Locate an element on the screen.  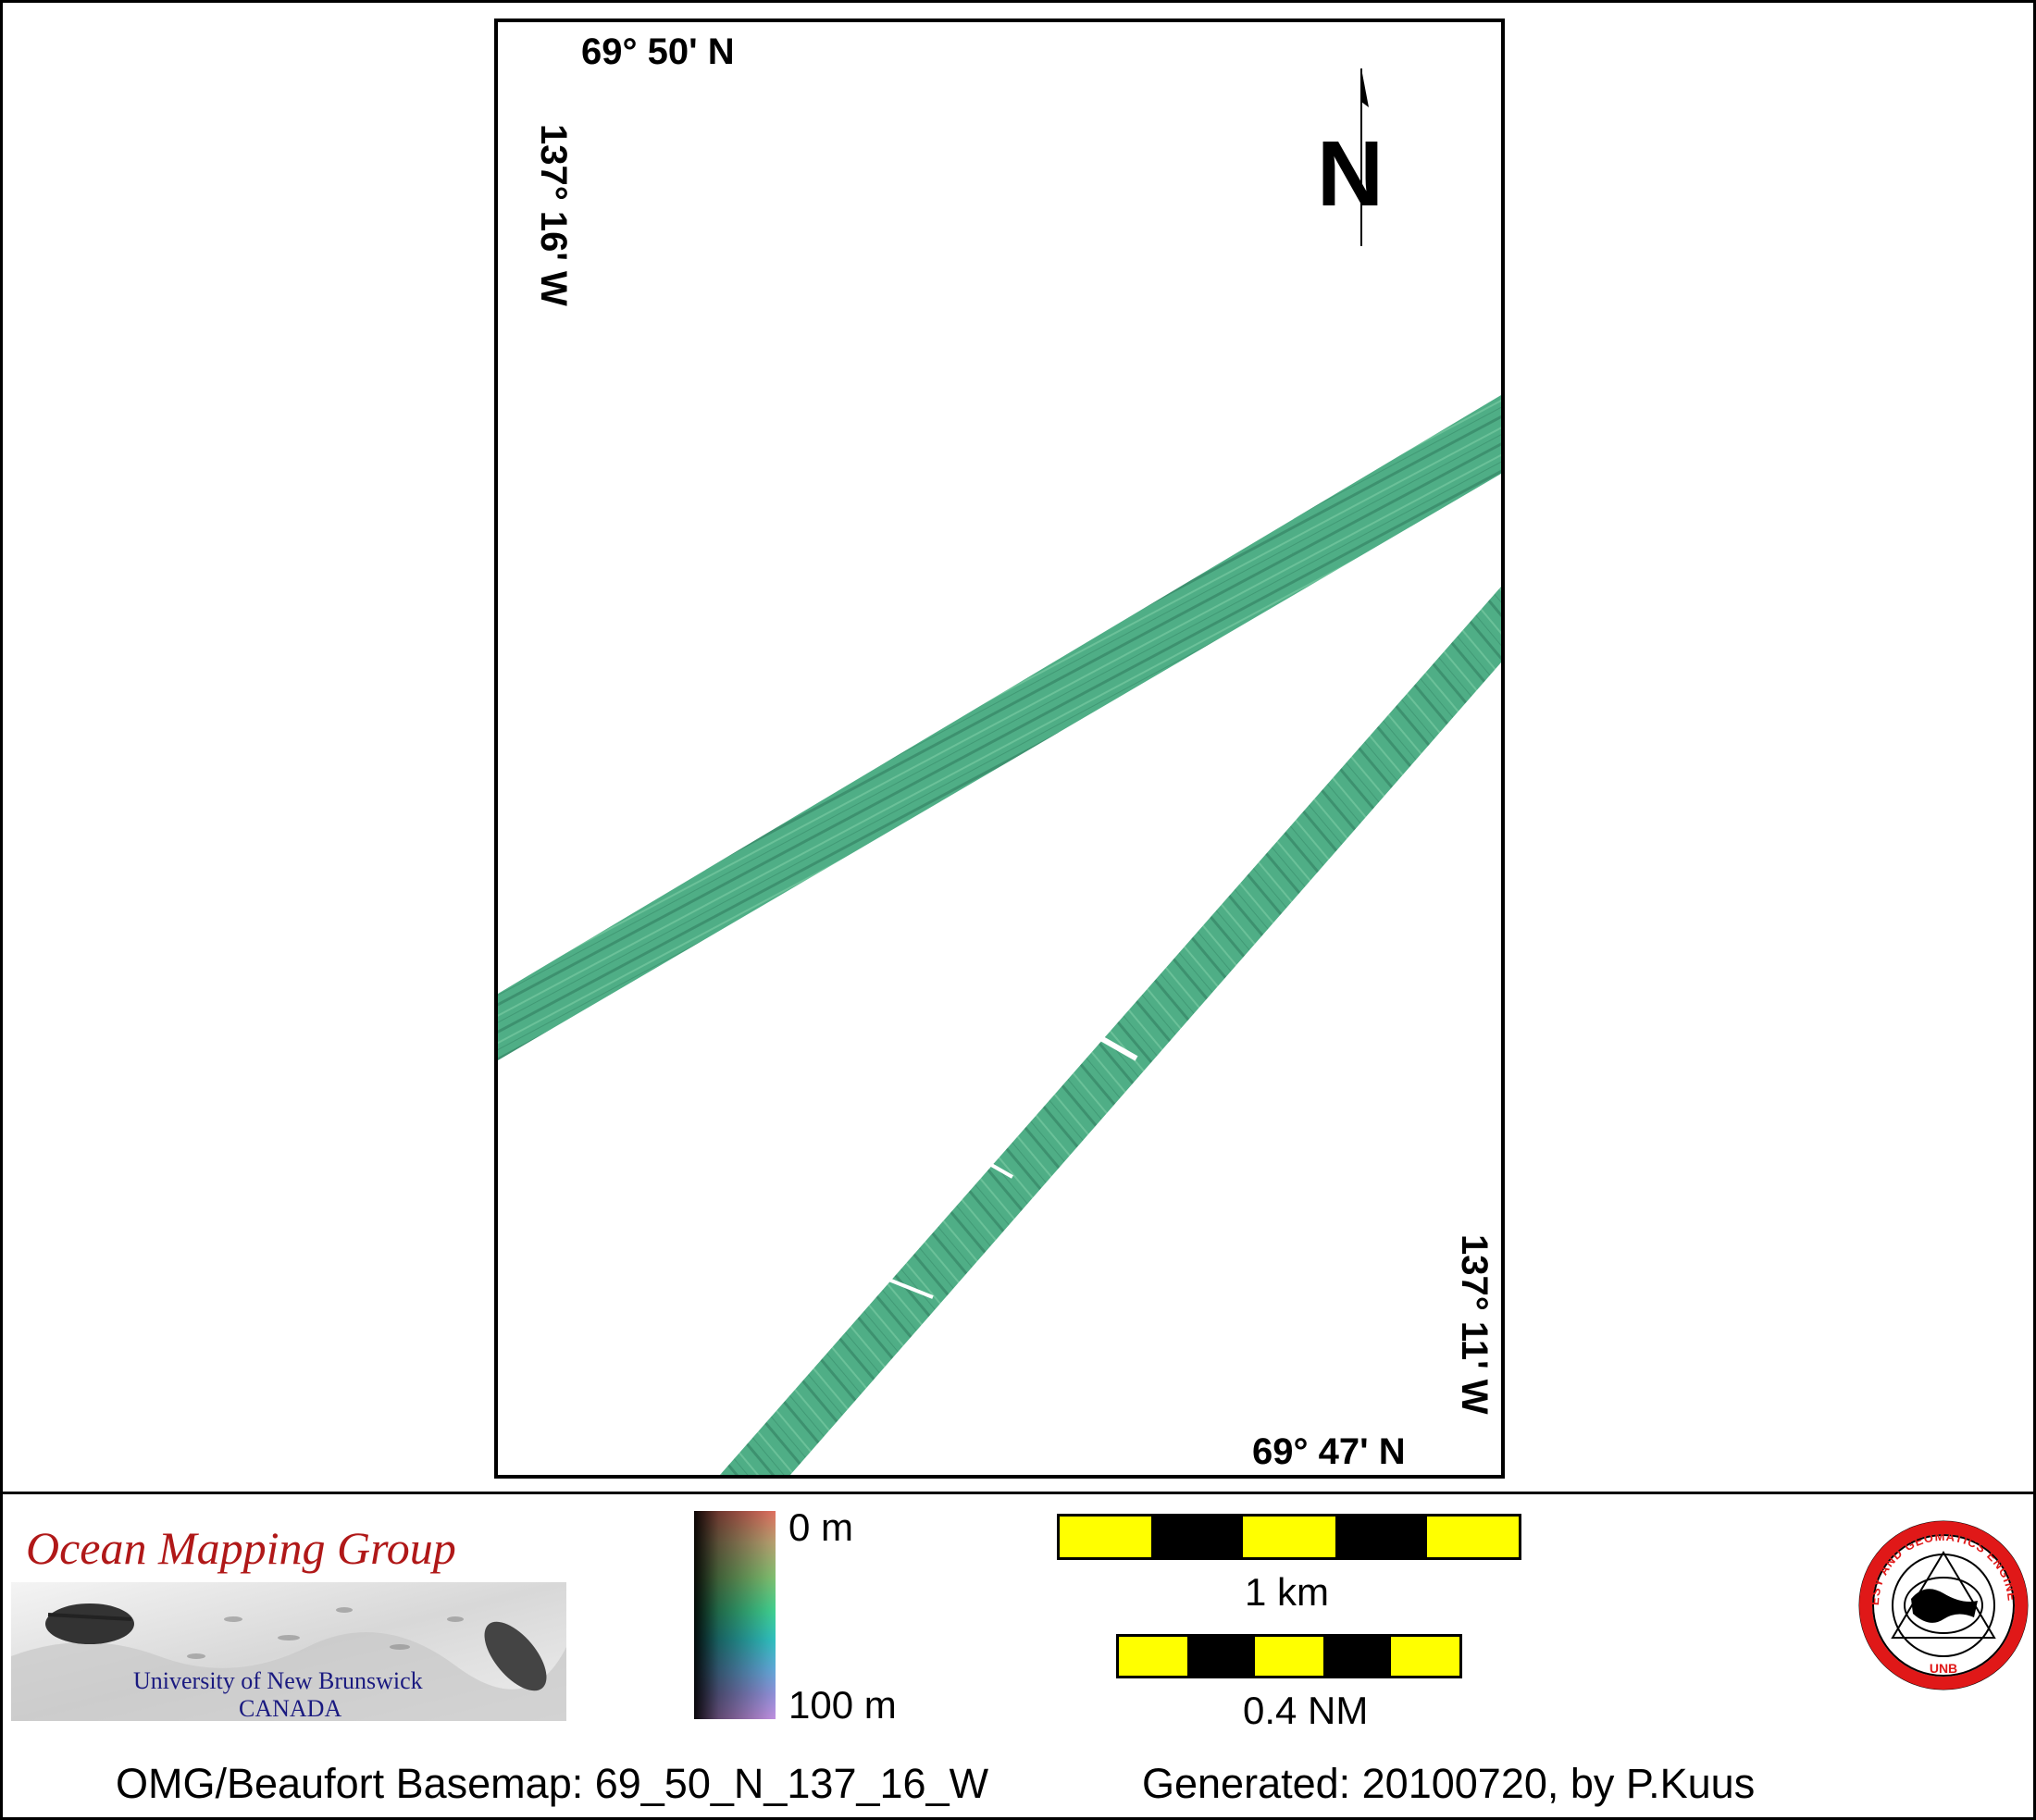
scale-bar-nm is located at coordinates (1289, 1656).